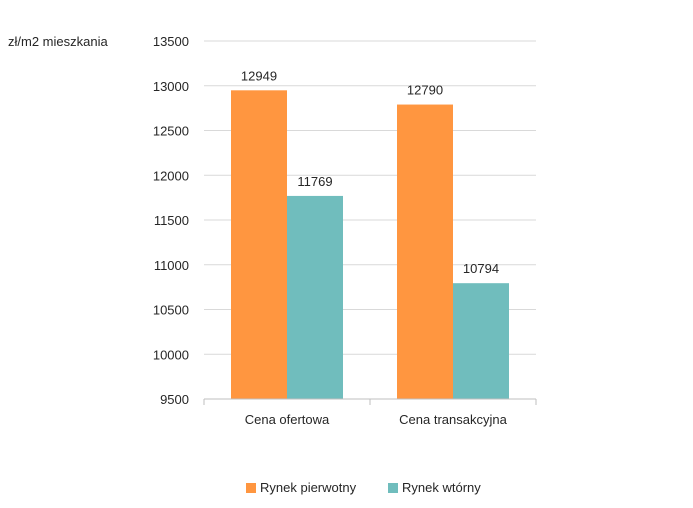 This screenshot has height=508, width=693. I want to click on y-tick-label: 11500, so click(171, 220).